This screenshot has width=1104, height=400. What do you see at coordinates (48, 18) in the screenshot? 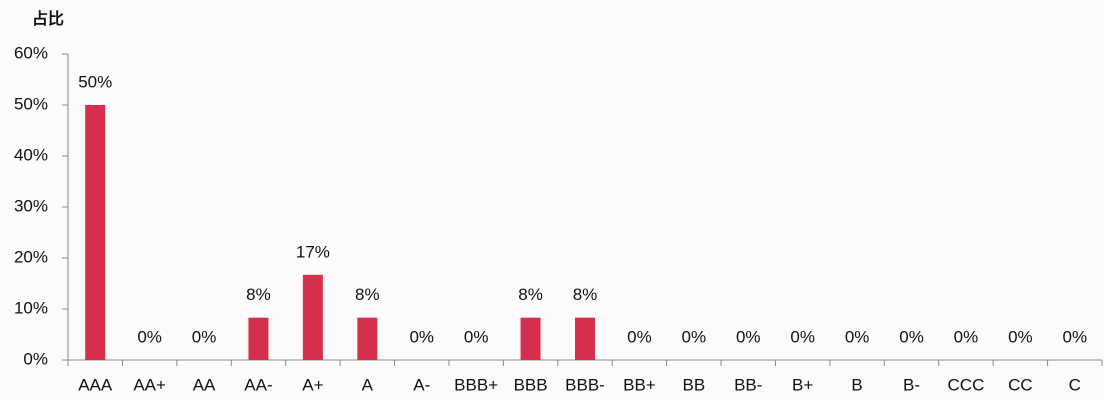
I see `y-axis-label: 占比` at bounding box center [48, 18].